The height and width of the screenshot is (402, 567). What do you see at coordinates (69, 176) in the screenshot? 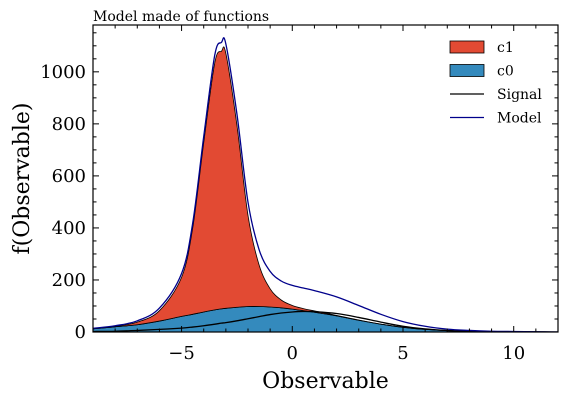
I see `y-tick-label: 600` at bounding box center [69, 176].